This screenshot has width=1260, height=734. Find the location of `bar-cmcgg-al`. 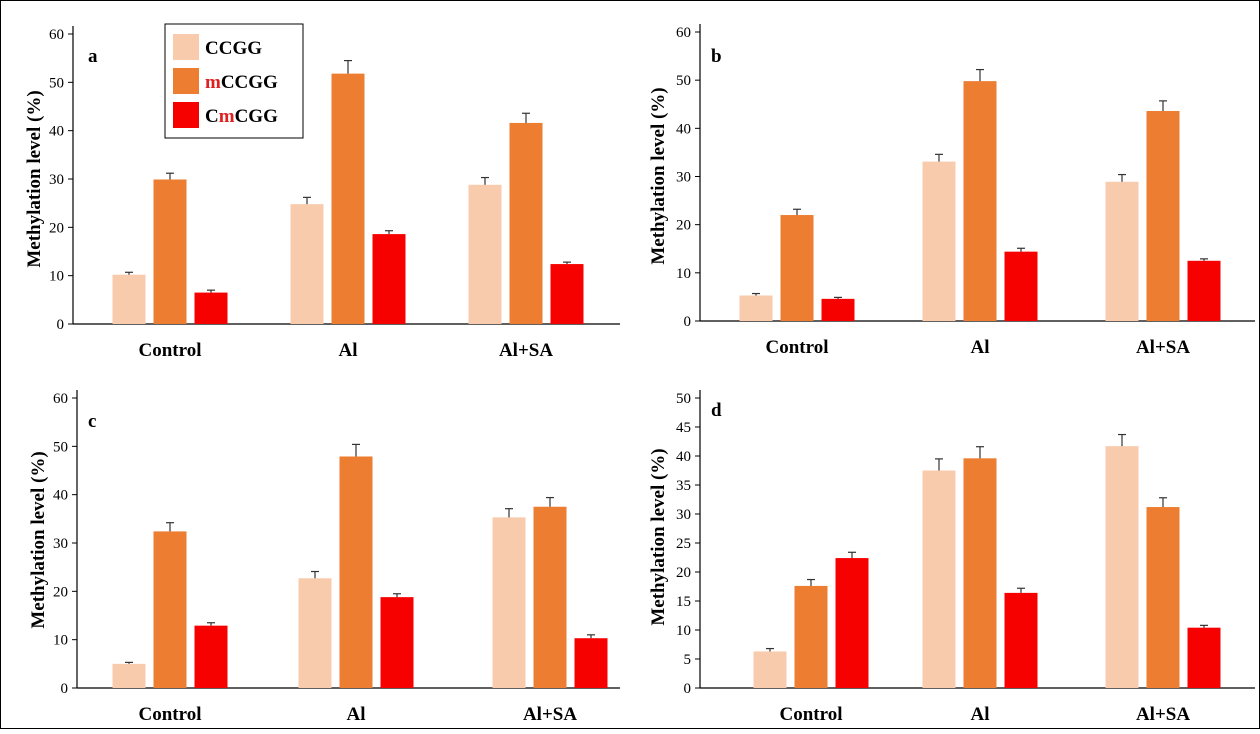

bar-cmcgg-al is located at coordinates (397, 642).